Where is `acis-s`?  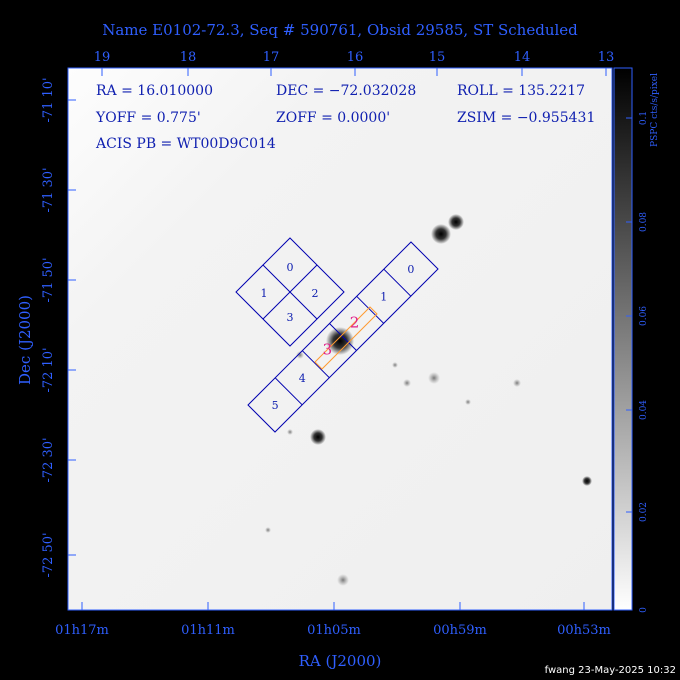 acis-s is located at coordinates (343, 337).